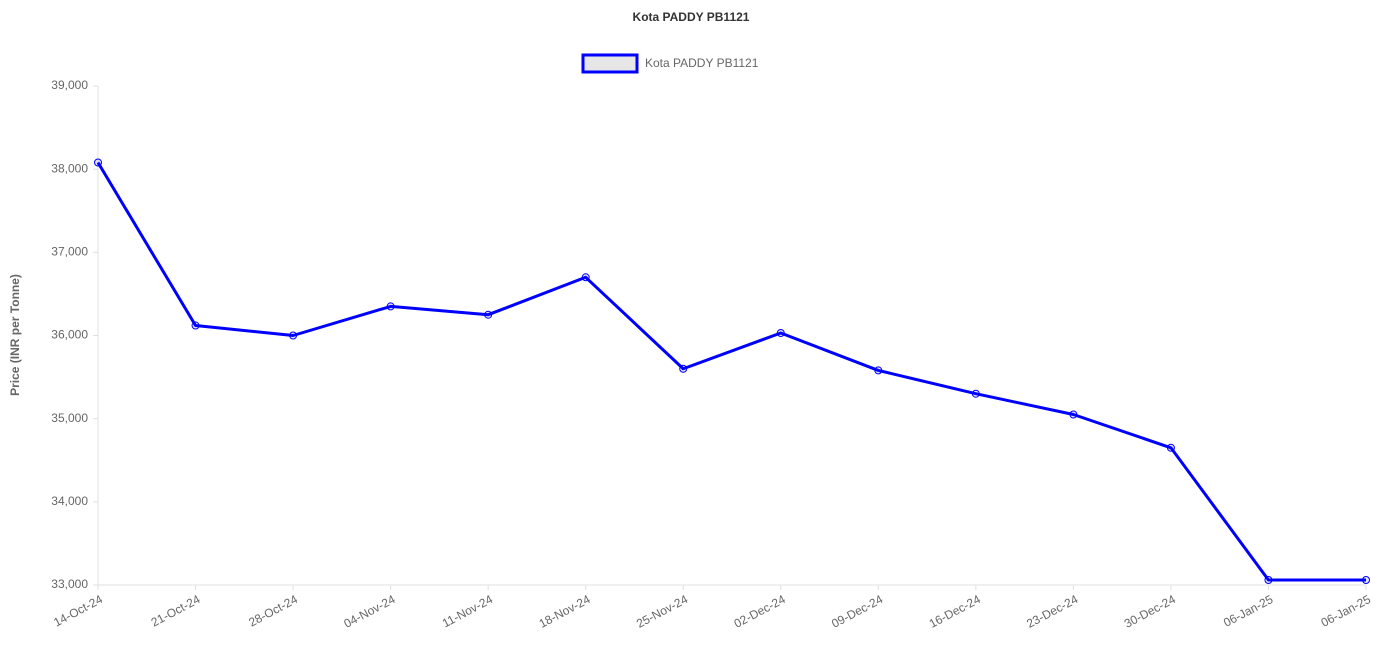 The height and width of the screenshot is (653, 1383). What do you see at coordinates (565, 611) in the screenshot?
I see `x-tick-label: 18-Nov-24` at bounding box center [565, 611].